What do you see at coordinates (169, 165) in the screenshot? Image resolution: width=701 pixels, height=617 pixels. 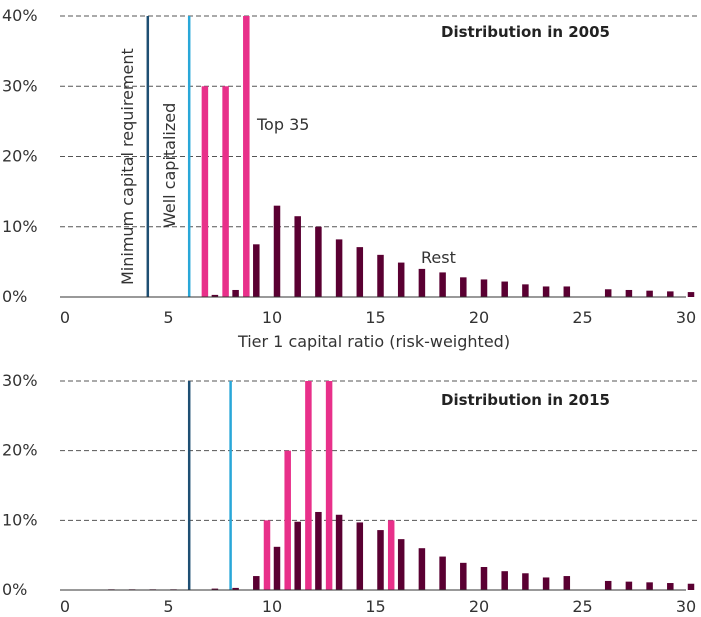 I see `ref-label-well: Well capitalized` at bounding box center [169, 165].